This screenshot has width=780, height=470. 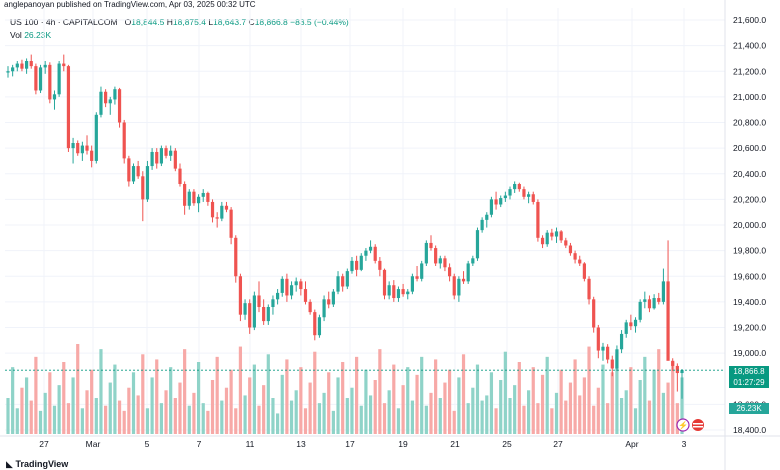 I want to click on low-label: L, so click(x=211, y=22).